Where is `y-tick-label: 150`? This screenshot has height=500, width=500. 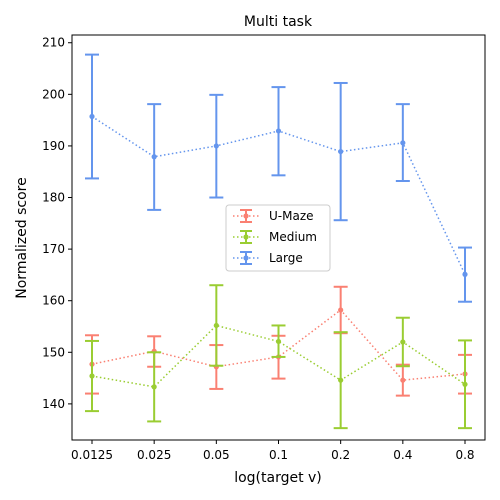 y-tick-label: 150 is located at coordinates (53, 352).